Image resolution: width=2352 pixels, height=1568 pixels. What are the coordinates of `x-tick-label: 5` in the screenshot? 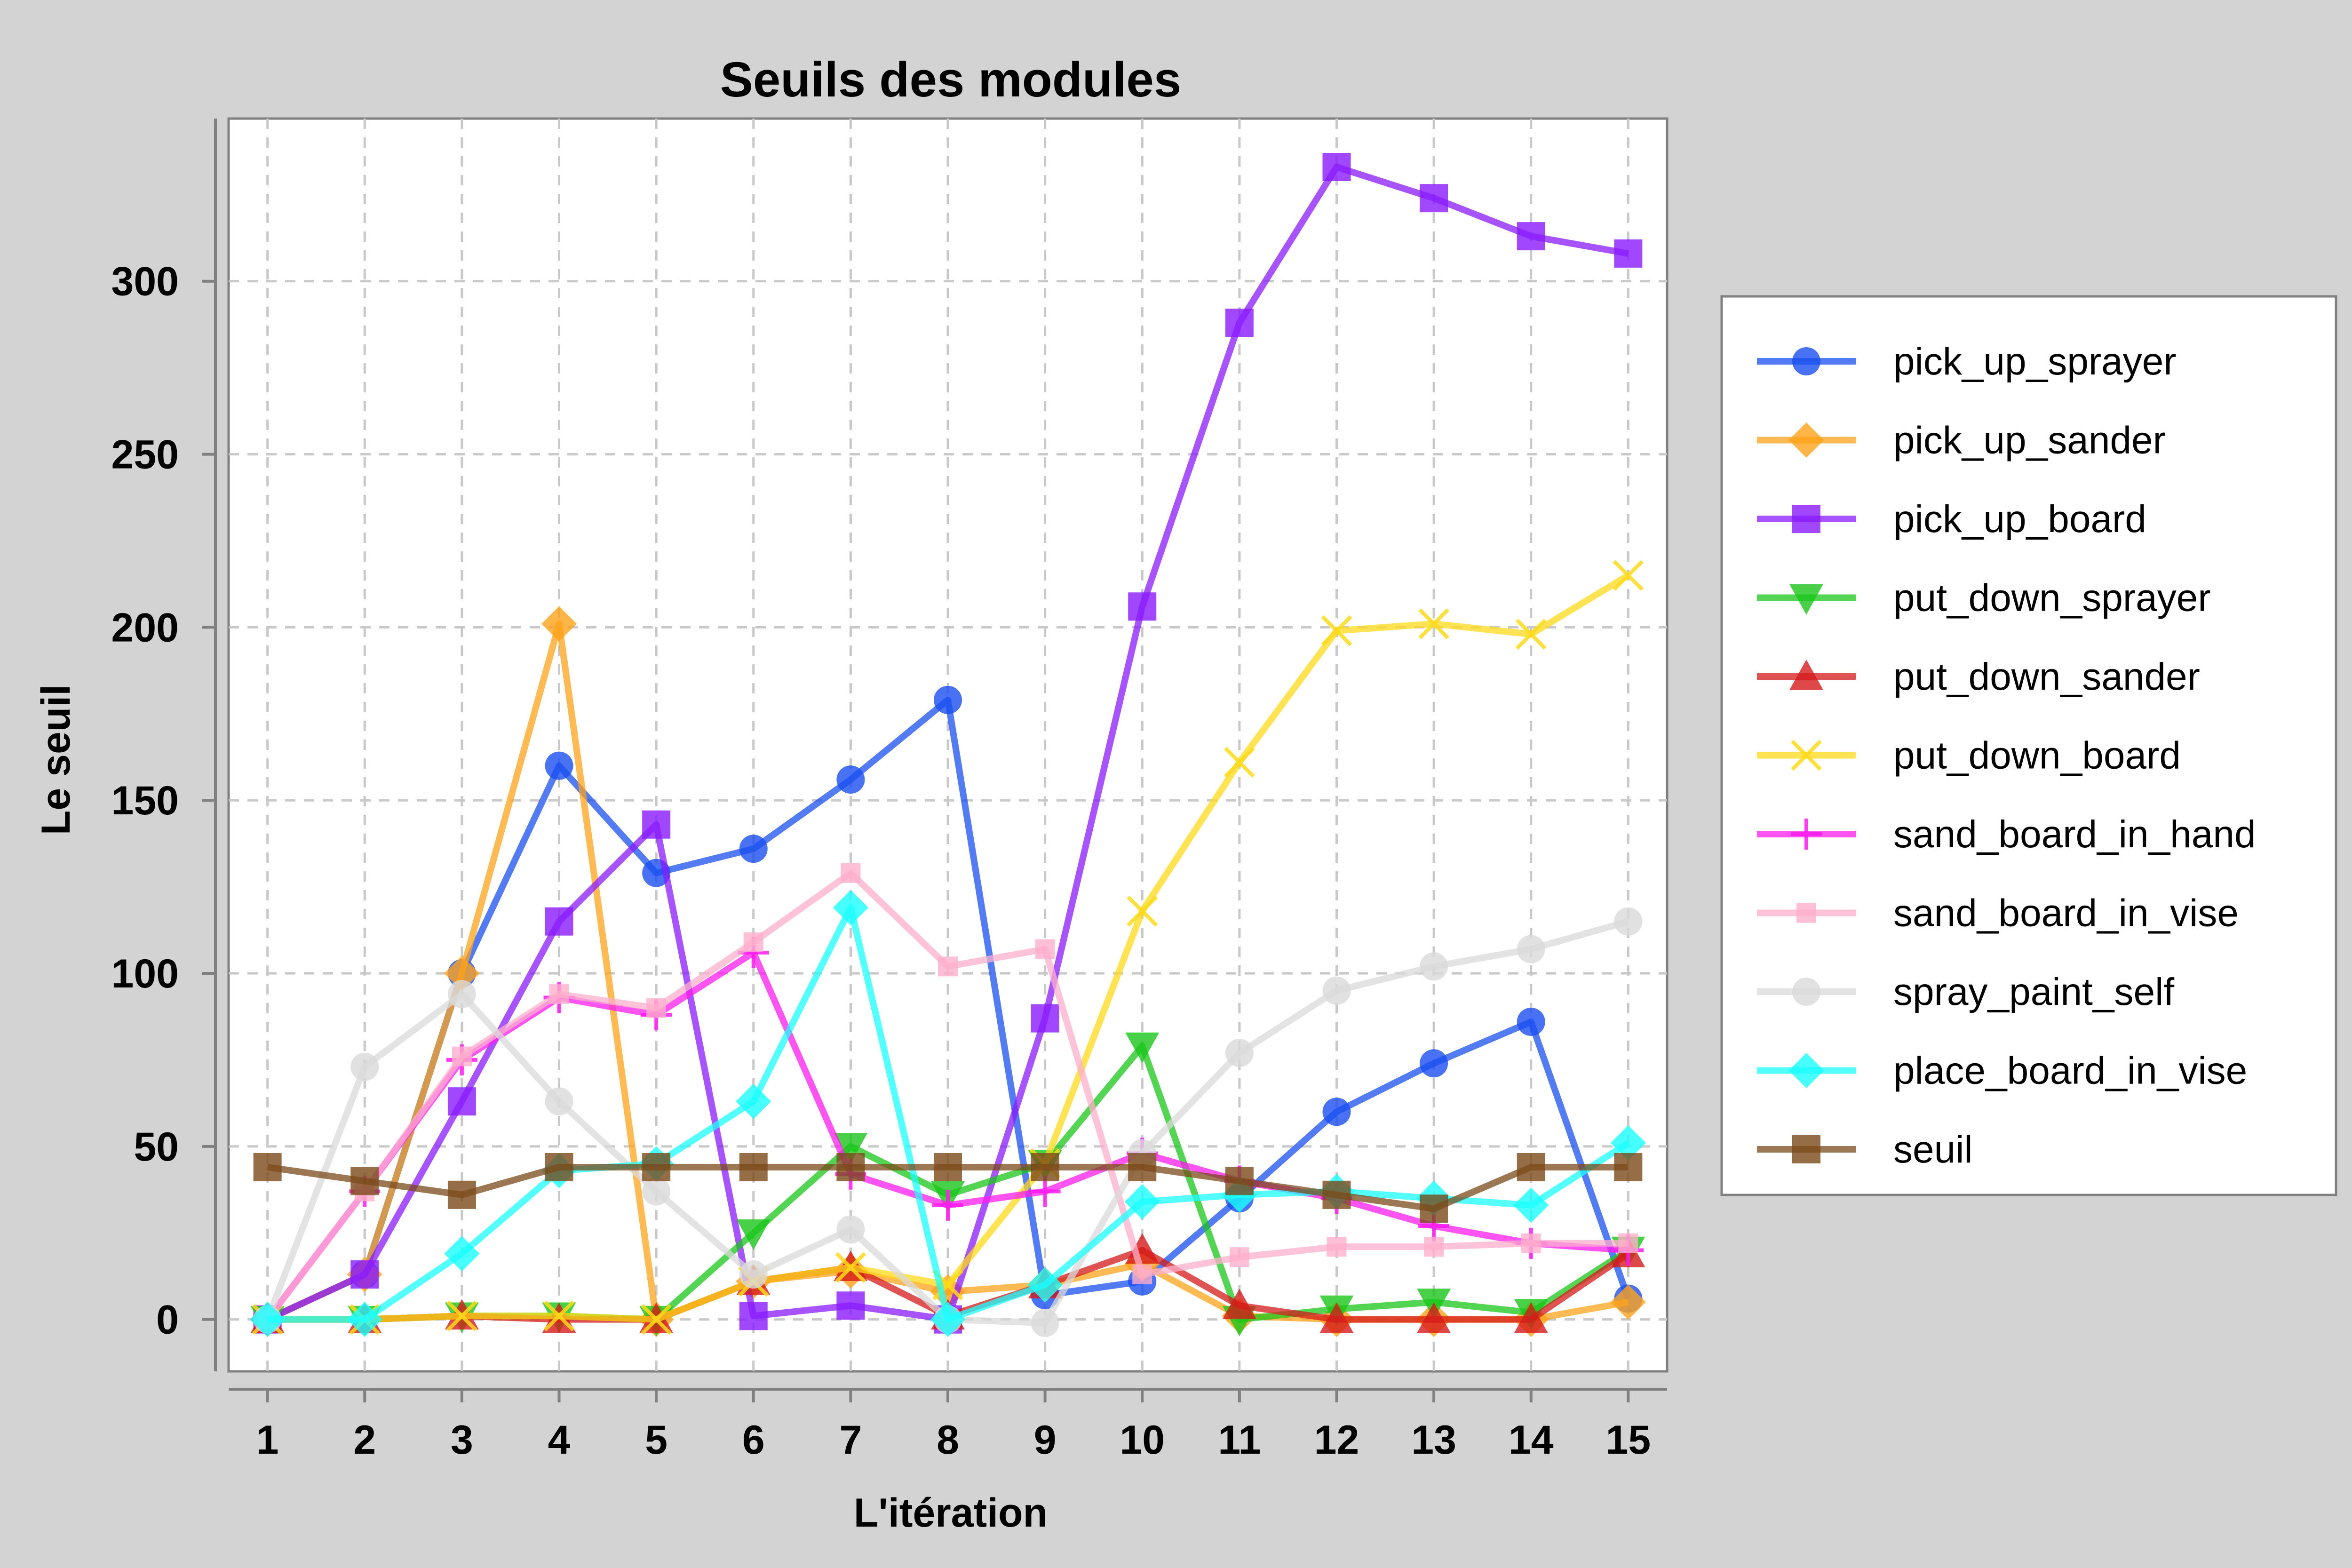 It's located at (656, 1440).